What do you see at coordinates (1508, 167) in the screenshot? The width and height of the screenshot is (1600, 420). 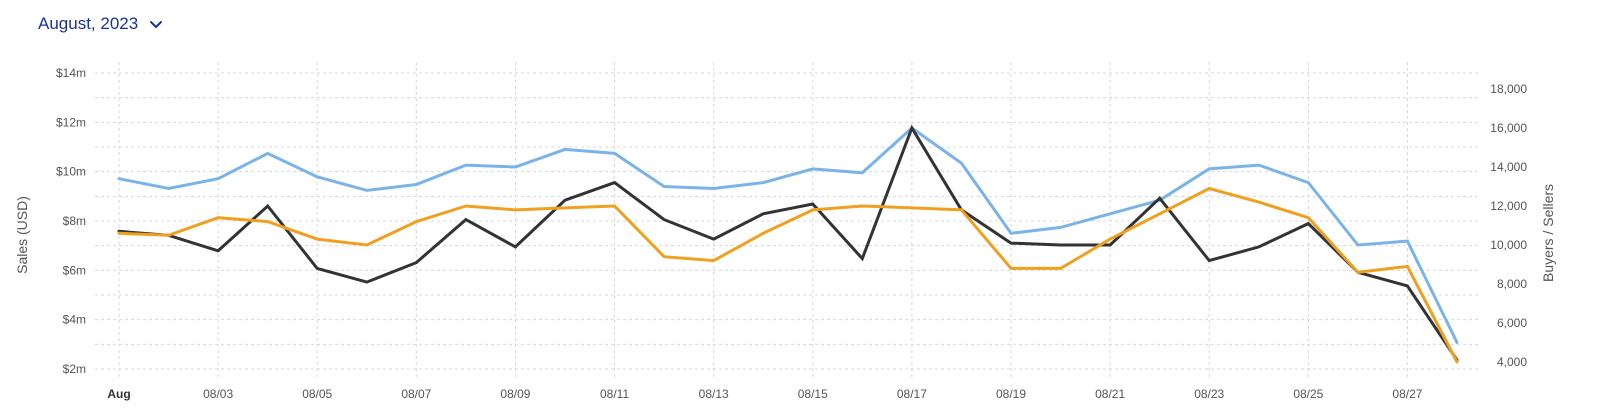 I see `right-axis-tick-label: 14,000` at bounding box center [1508, 167].